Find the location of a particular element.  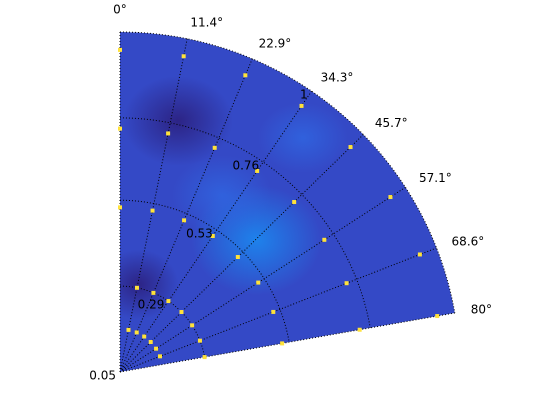

theta-tick-label: 11.4° is located at coordinates (206, 22).